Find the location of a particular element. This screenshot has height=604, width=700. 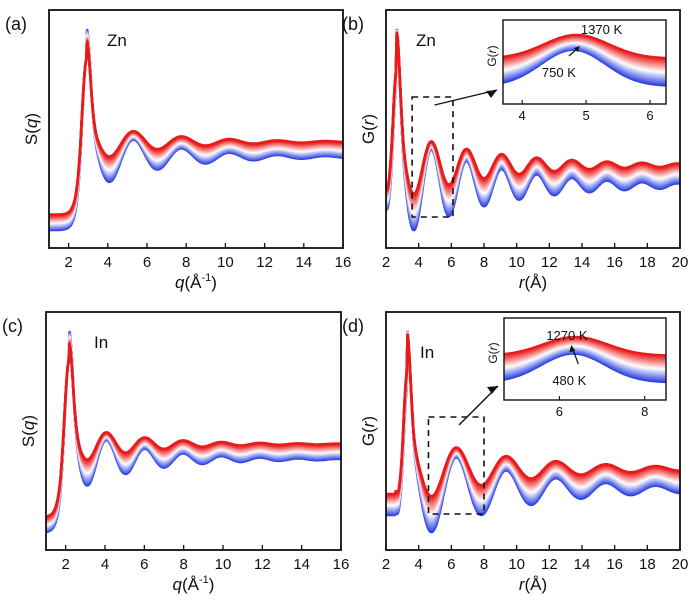

zoom-arrow-line is located at coordinates (466, 97).